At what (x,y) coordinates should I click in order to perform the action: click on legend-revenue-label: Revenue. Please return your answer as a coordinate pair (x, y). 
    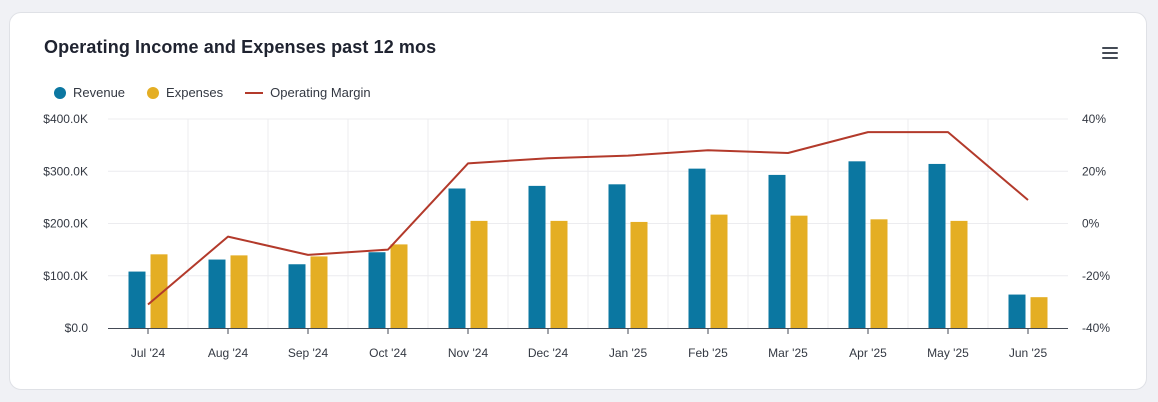
    Looking at the image, I should click on (99, 92).